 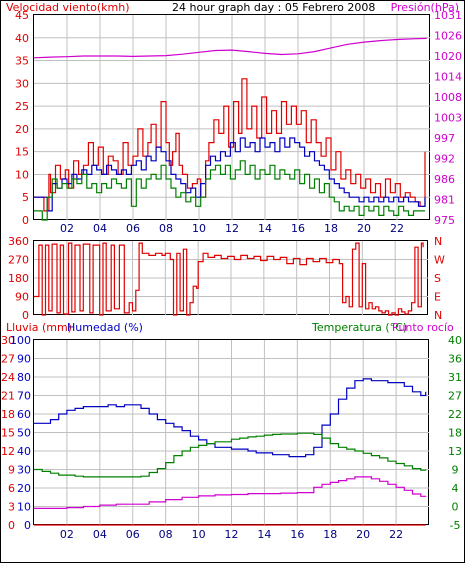 I want to click on humidity-tick: 0, so click(x=27, y=525).